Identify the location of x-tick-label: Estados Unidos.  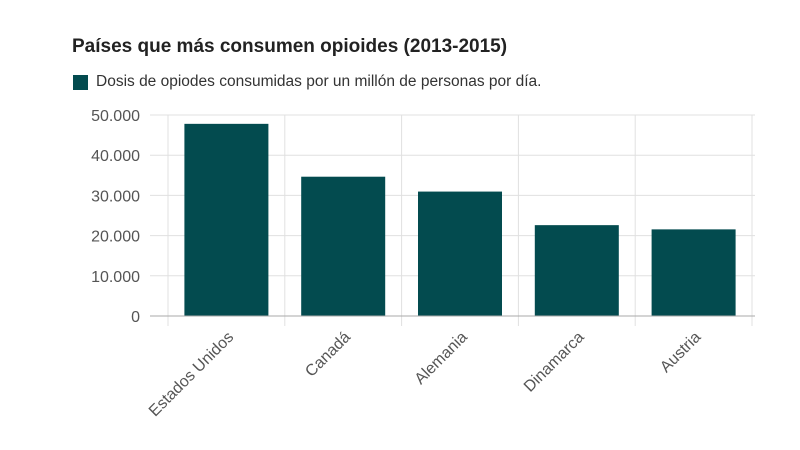
(191, 374).